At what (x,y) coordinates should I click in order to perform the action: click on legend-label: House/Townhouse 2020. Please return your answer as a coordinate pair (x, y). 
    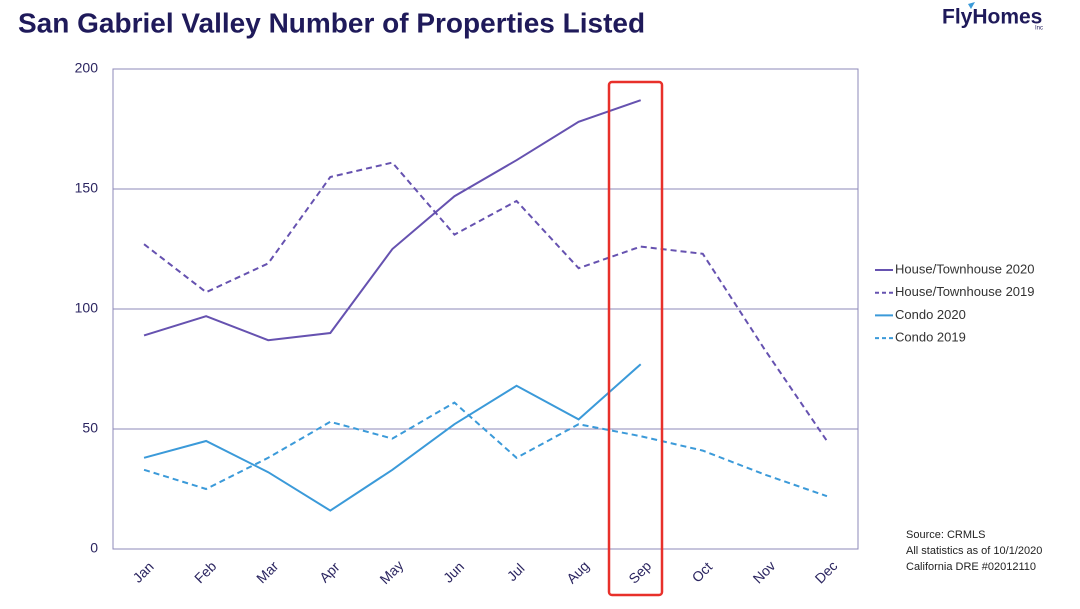
    Looking at the image, I should click on (965, 268).